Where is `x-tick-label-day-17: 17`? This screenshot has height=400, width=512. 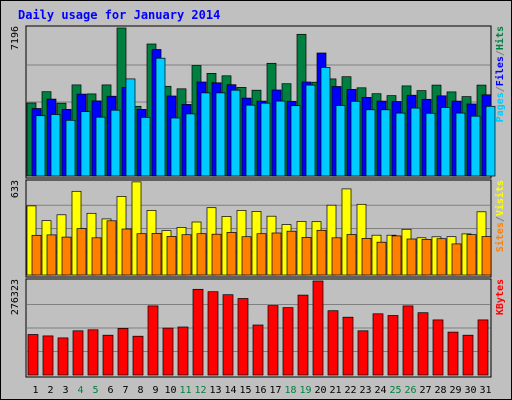 x-tick-label-day-17: 17 is located at coordinates (275, 390).